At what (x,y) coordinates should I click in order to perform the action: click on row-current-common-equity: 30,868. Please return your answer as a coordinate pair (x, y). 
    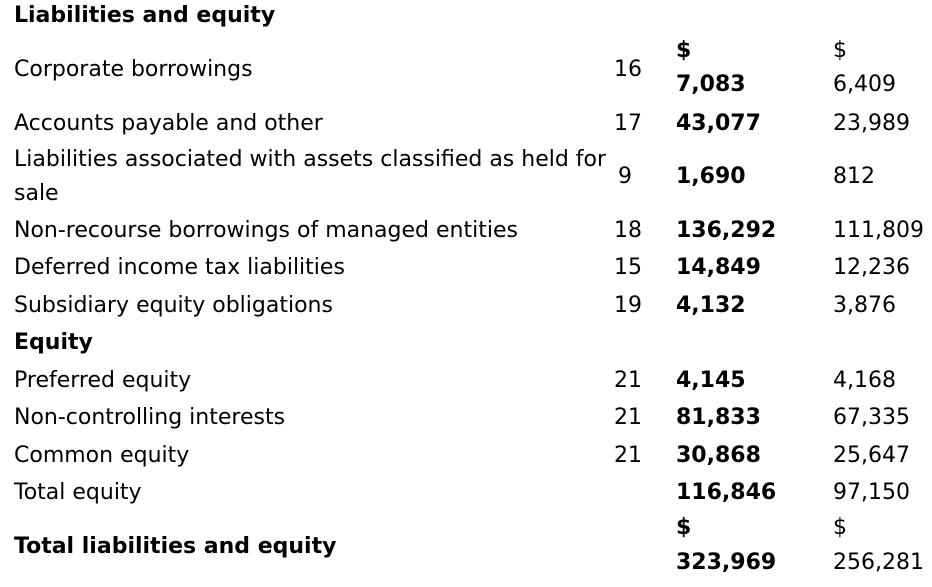
    Looking at the image, I should click on (718, 455).